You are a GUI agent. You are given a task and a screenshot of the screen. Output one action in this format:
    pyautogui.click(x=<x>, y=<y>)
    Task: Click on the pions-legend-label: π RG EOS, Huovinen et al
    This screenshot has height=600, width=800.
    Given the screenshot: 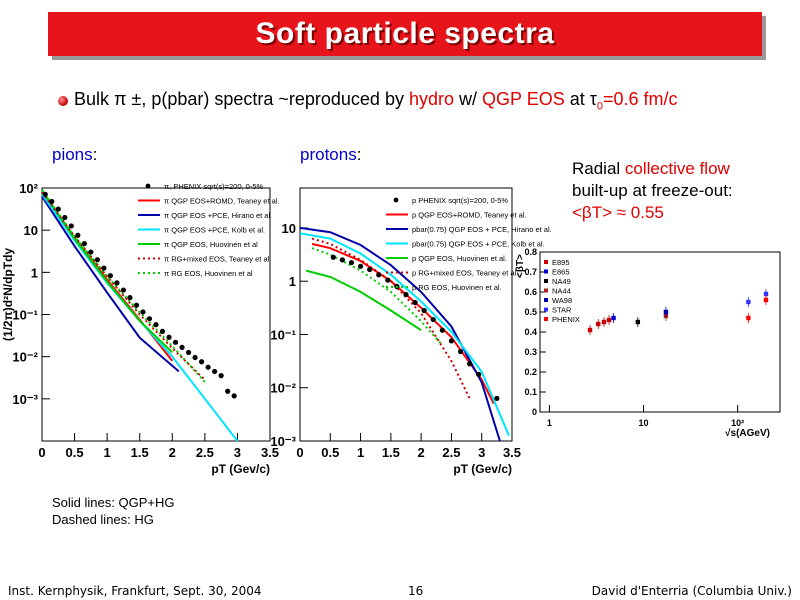 What is the action you would take?
    pyautogui.click(x=208, y=273)
    